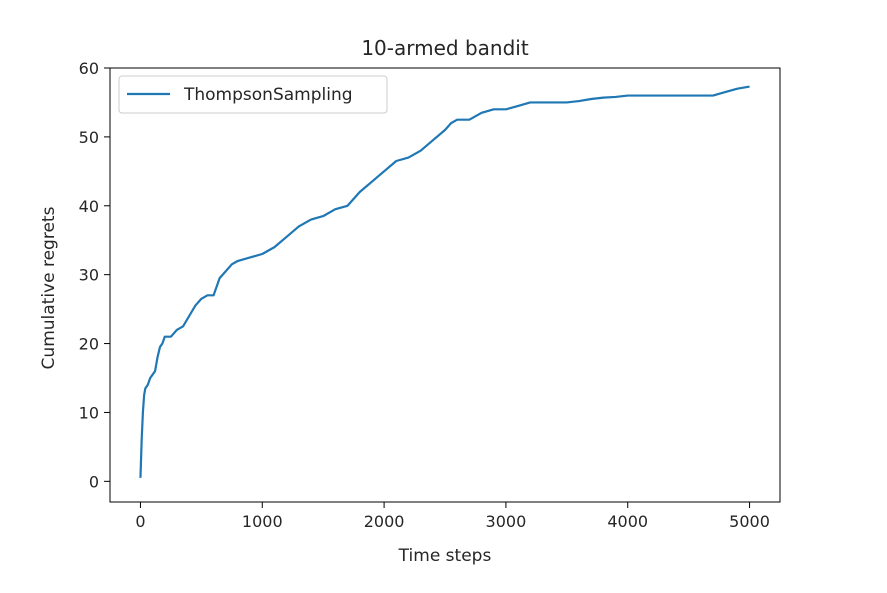  I want to click on x-tick-label: 4000, so click(627, 521).